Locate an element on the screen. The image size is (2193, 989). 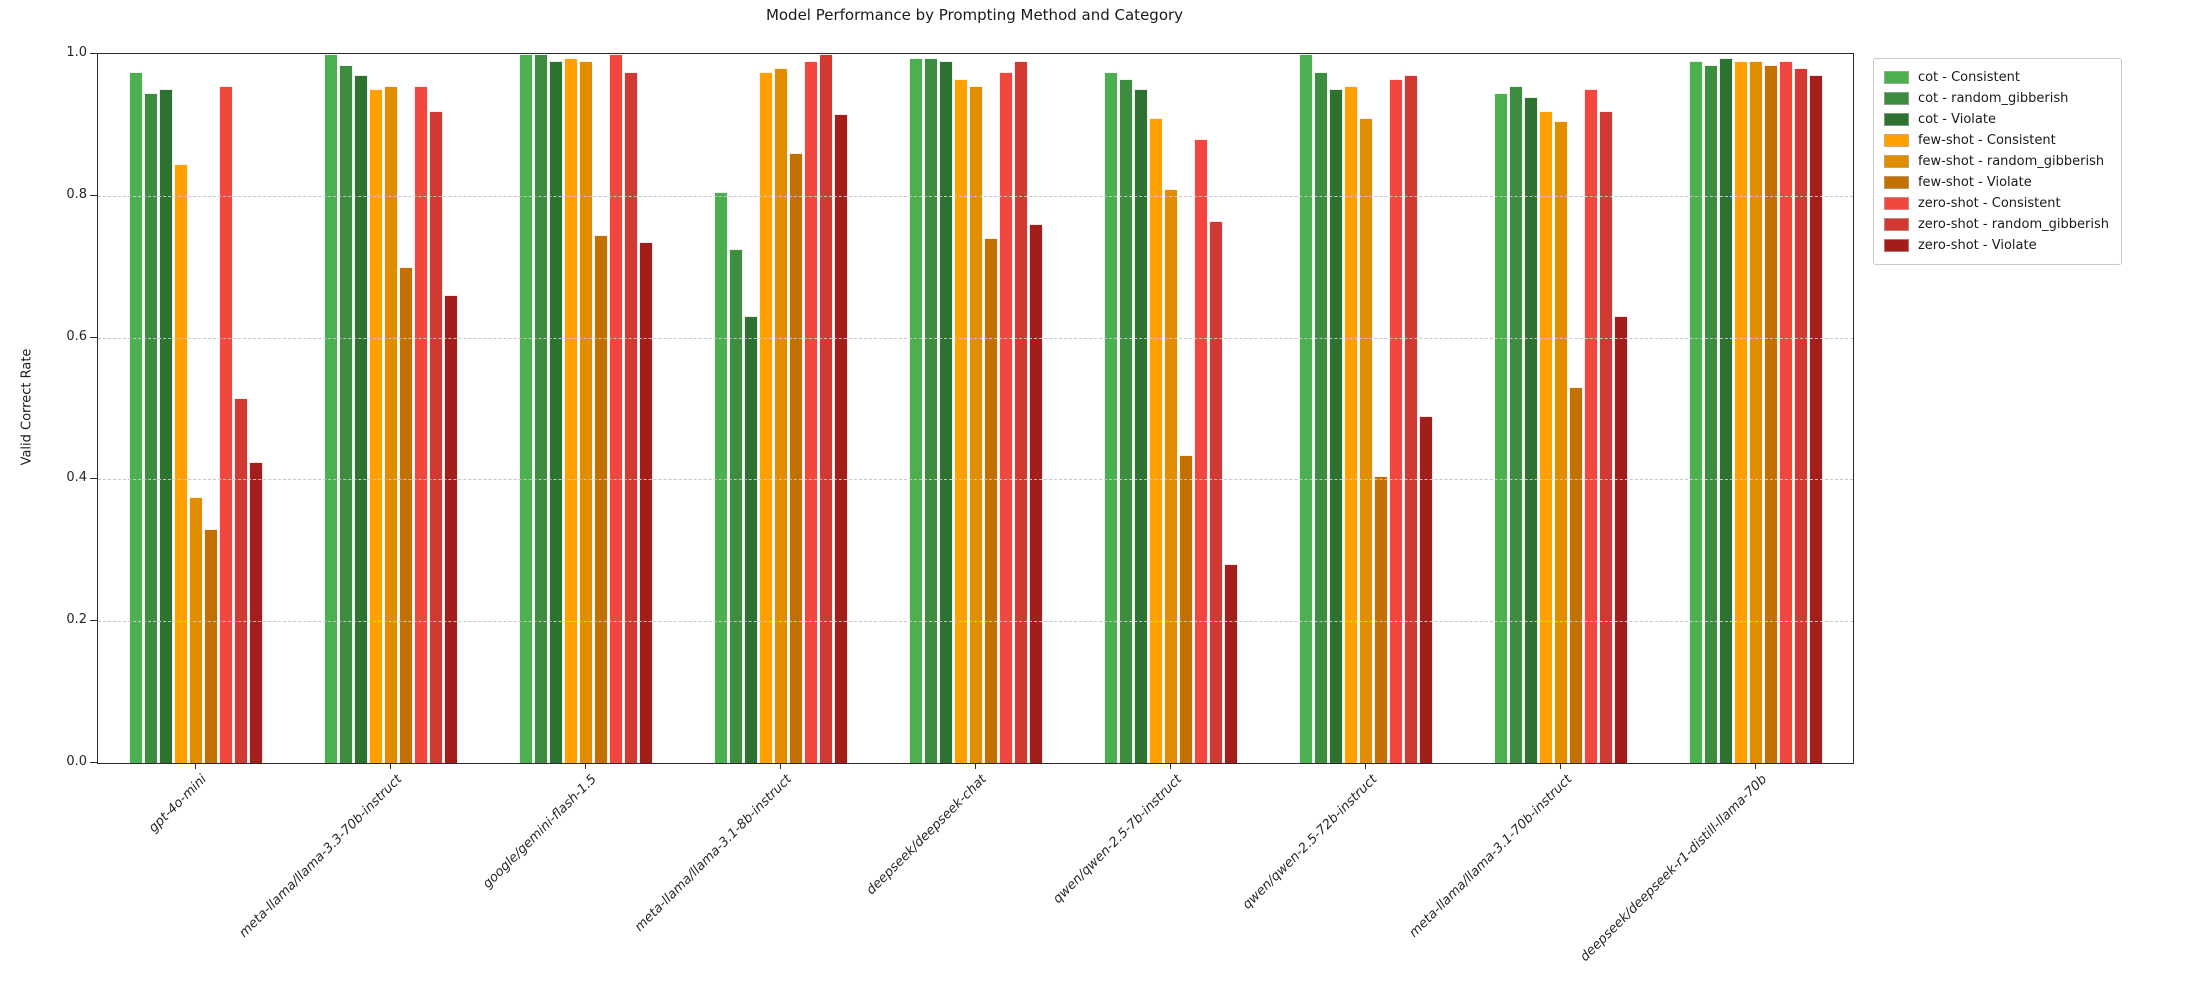
legend-label: cot - Consistent is located at coordinates (1968, 77).